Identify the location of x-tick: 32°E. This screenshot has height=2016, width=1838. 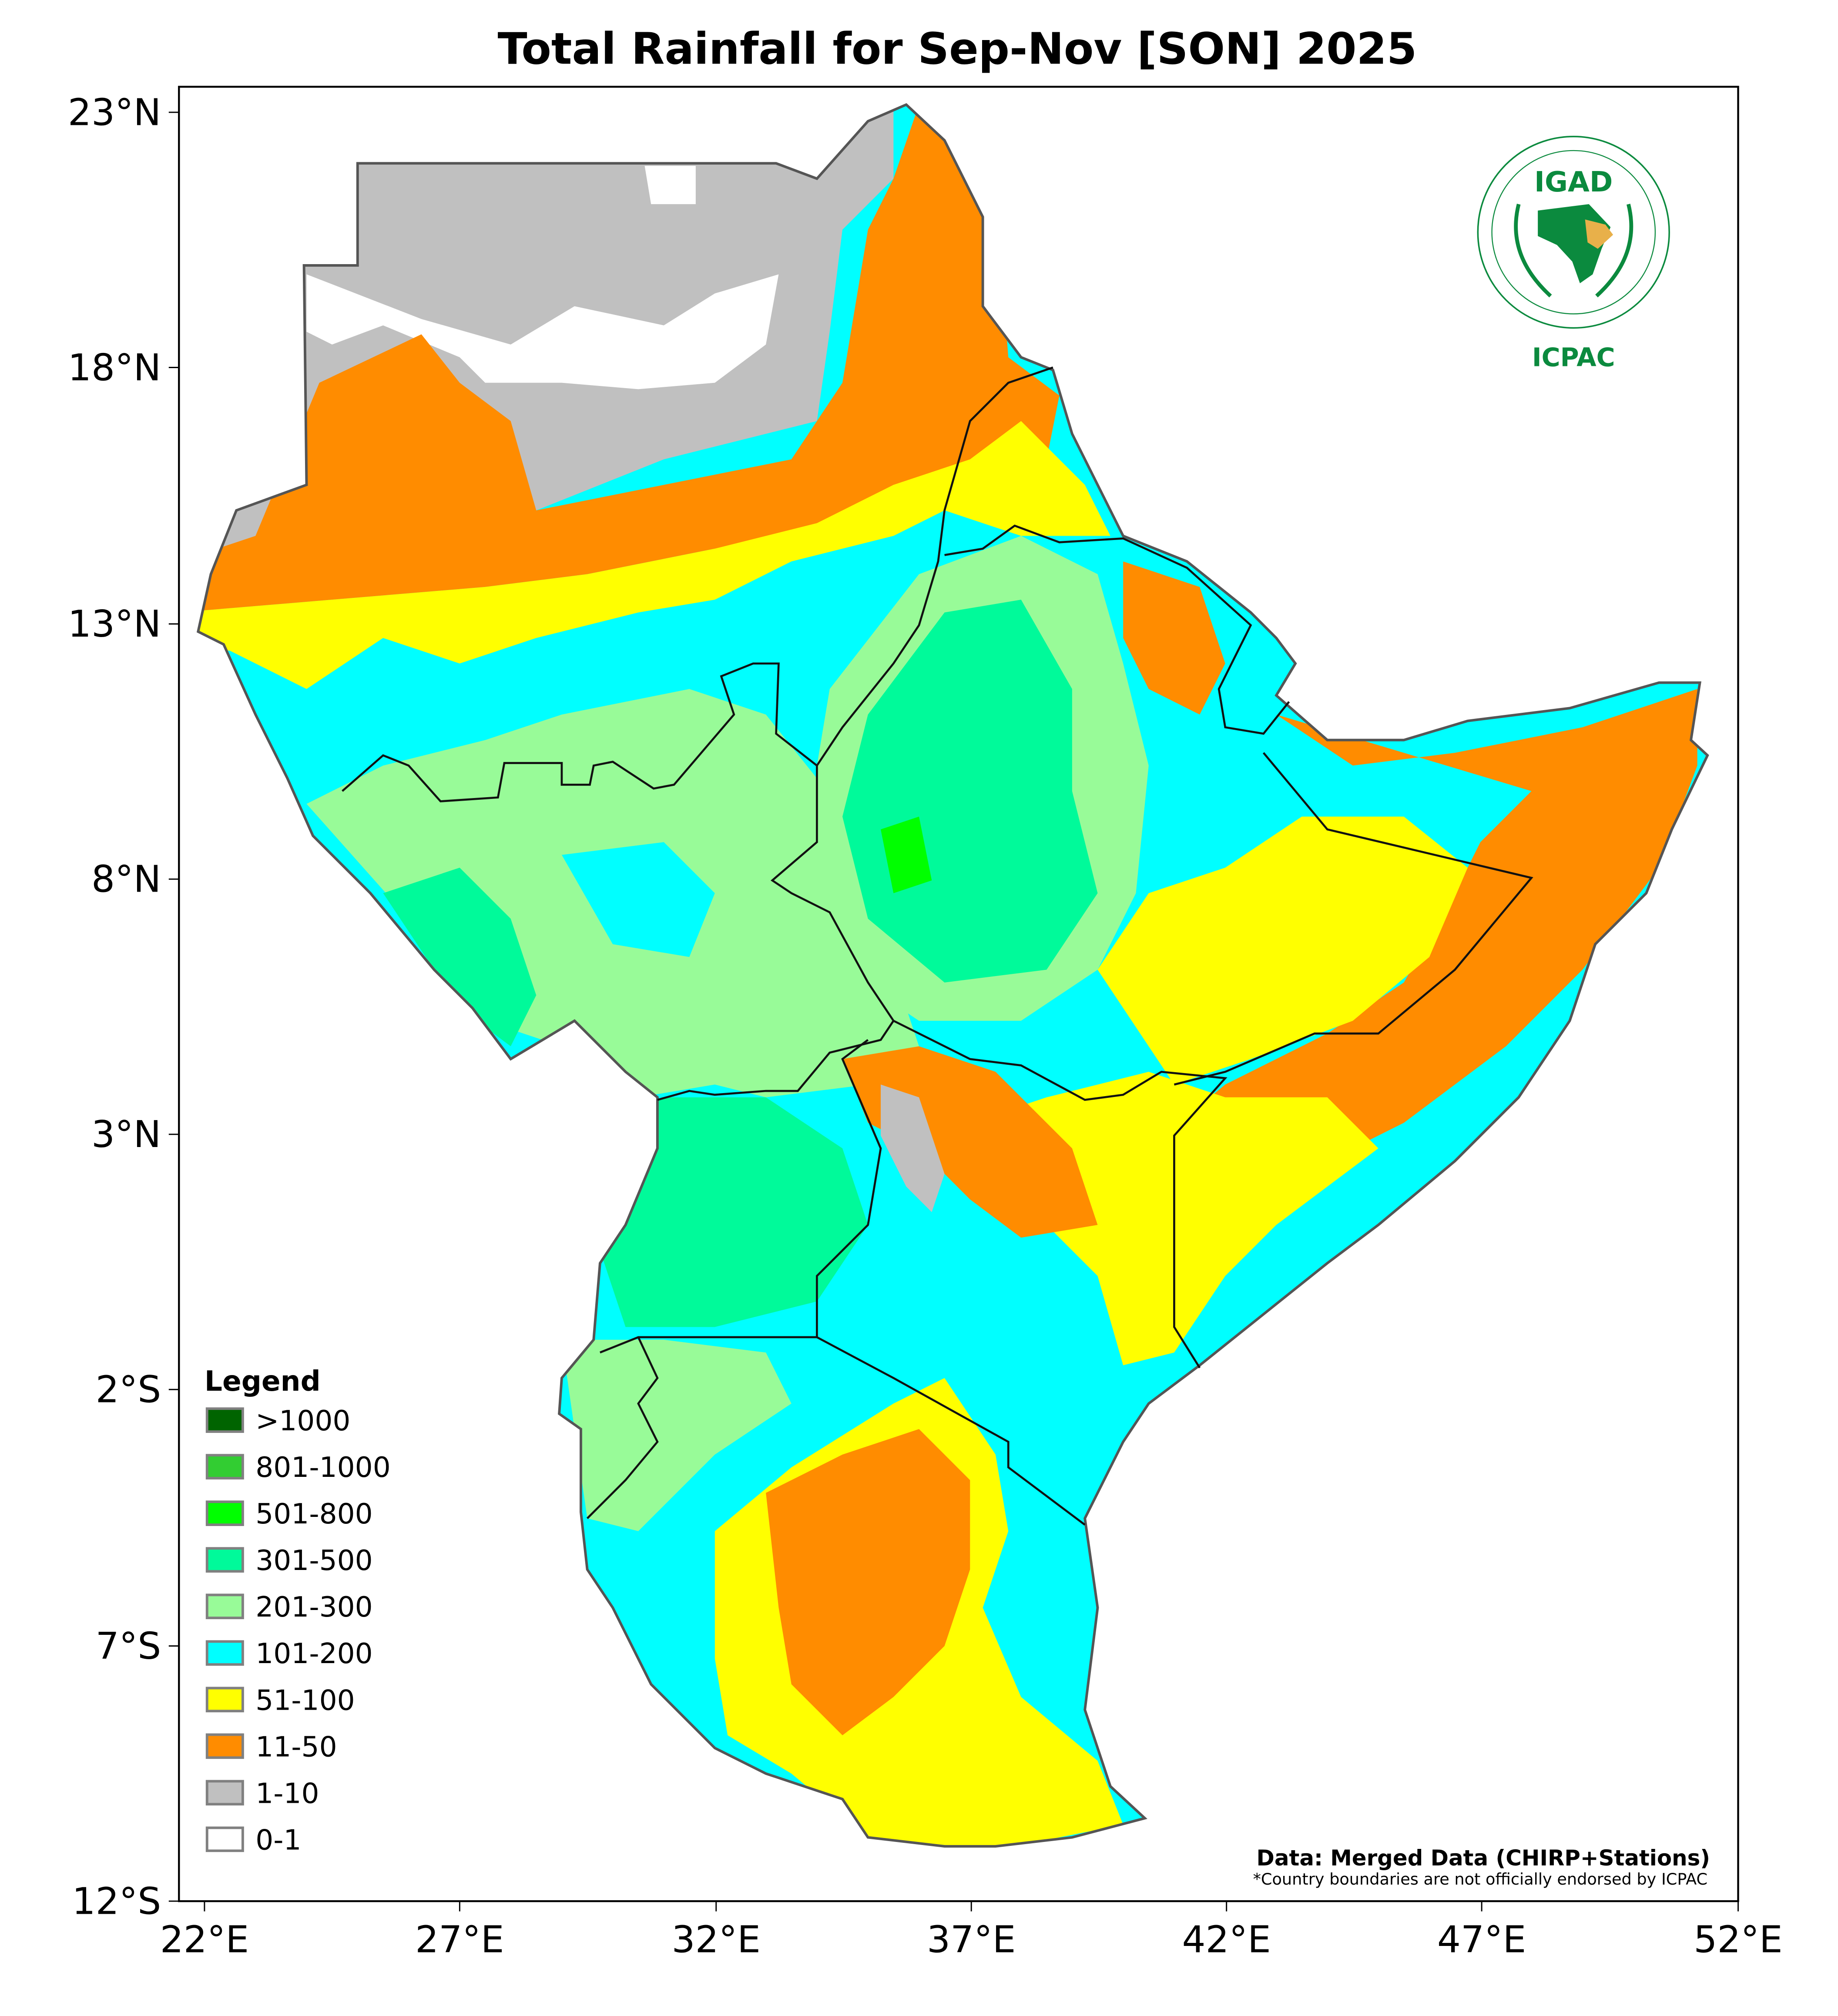
(716, 1931).